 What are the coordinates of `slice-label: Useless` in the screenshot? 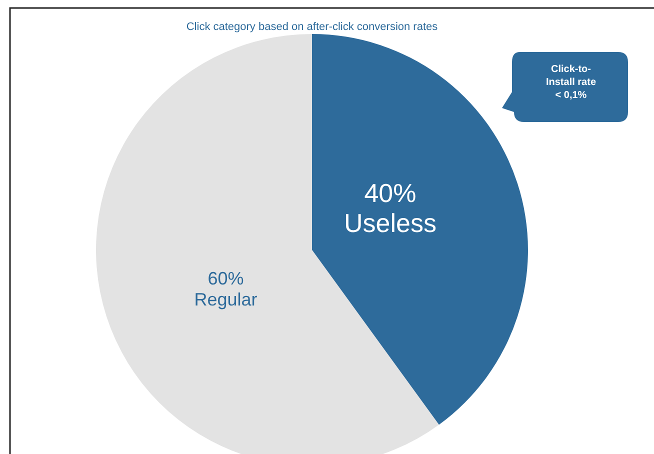 It's located at (390, 223).